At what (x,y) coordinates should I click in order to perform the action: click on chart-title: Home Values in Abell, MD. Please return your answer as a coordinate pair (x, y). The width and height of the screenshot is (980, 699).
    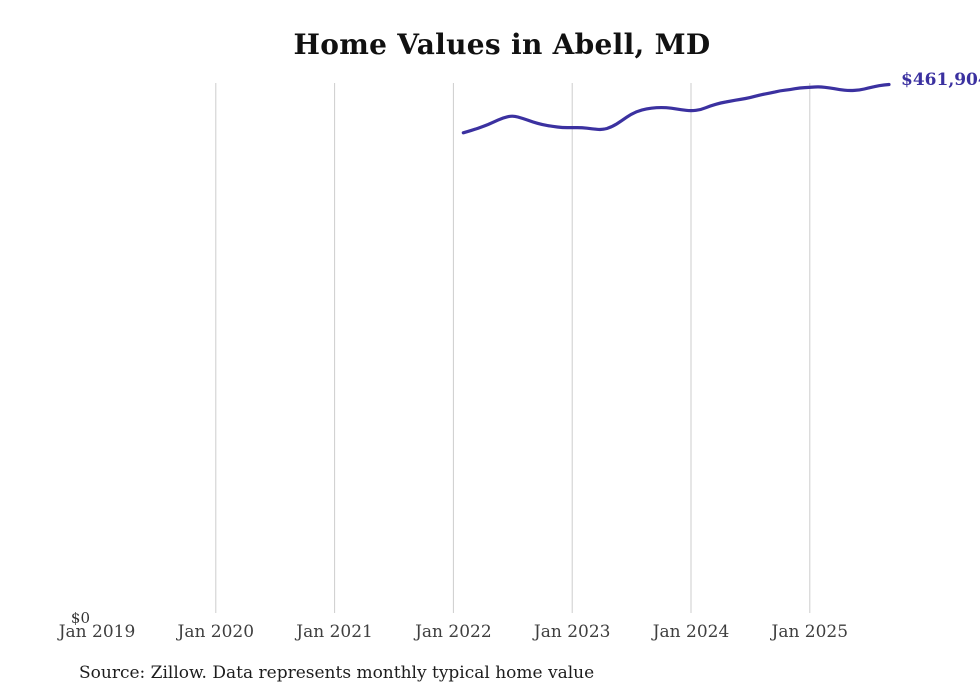
    Looking at the image, I should click on (502, 44).